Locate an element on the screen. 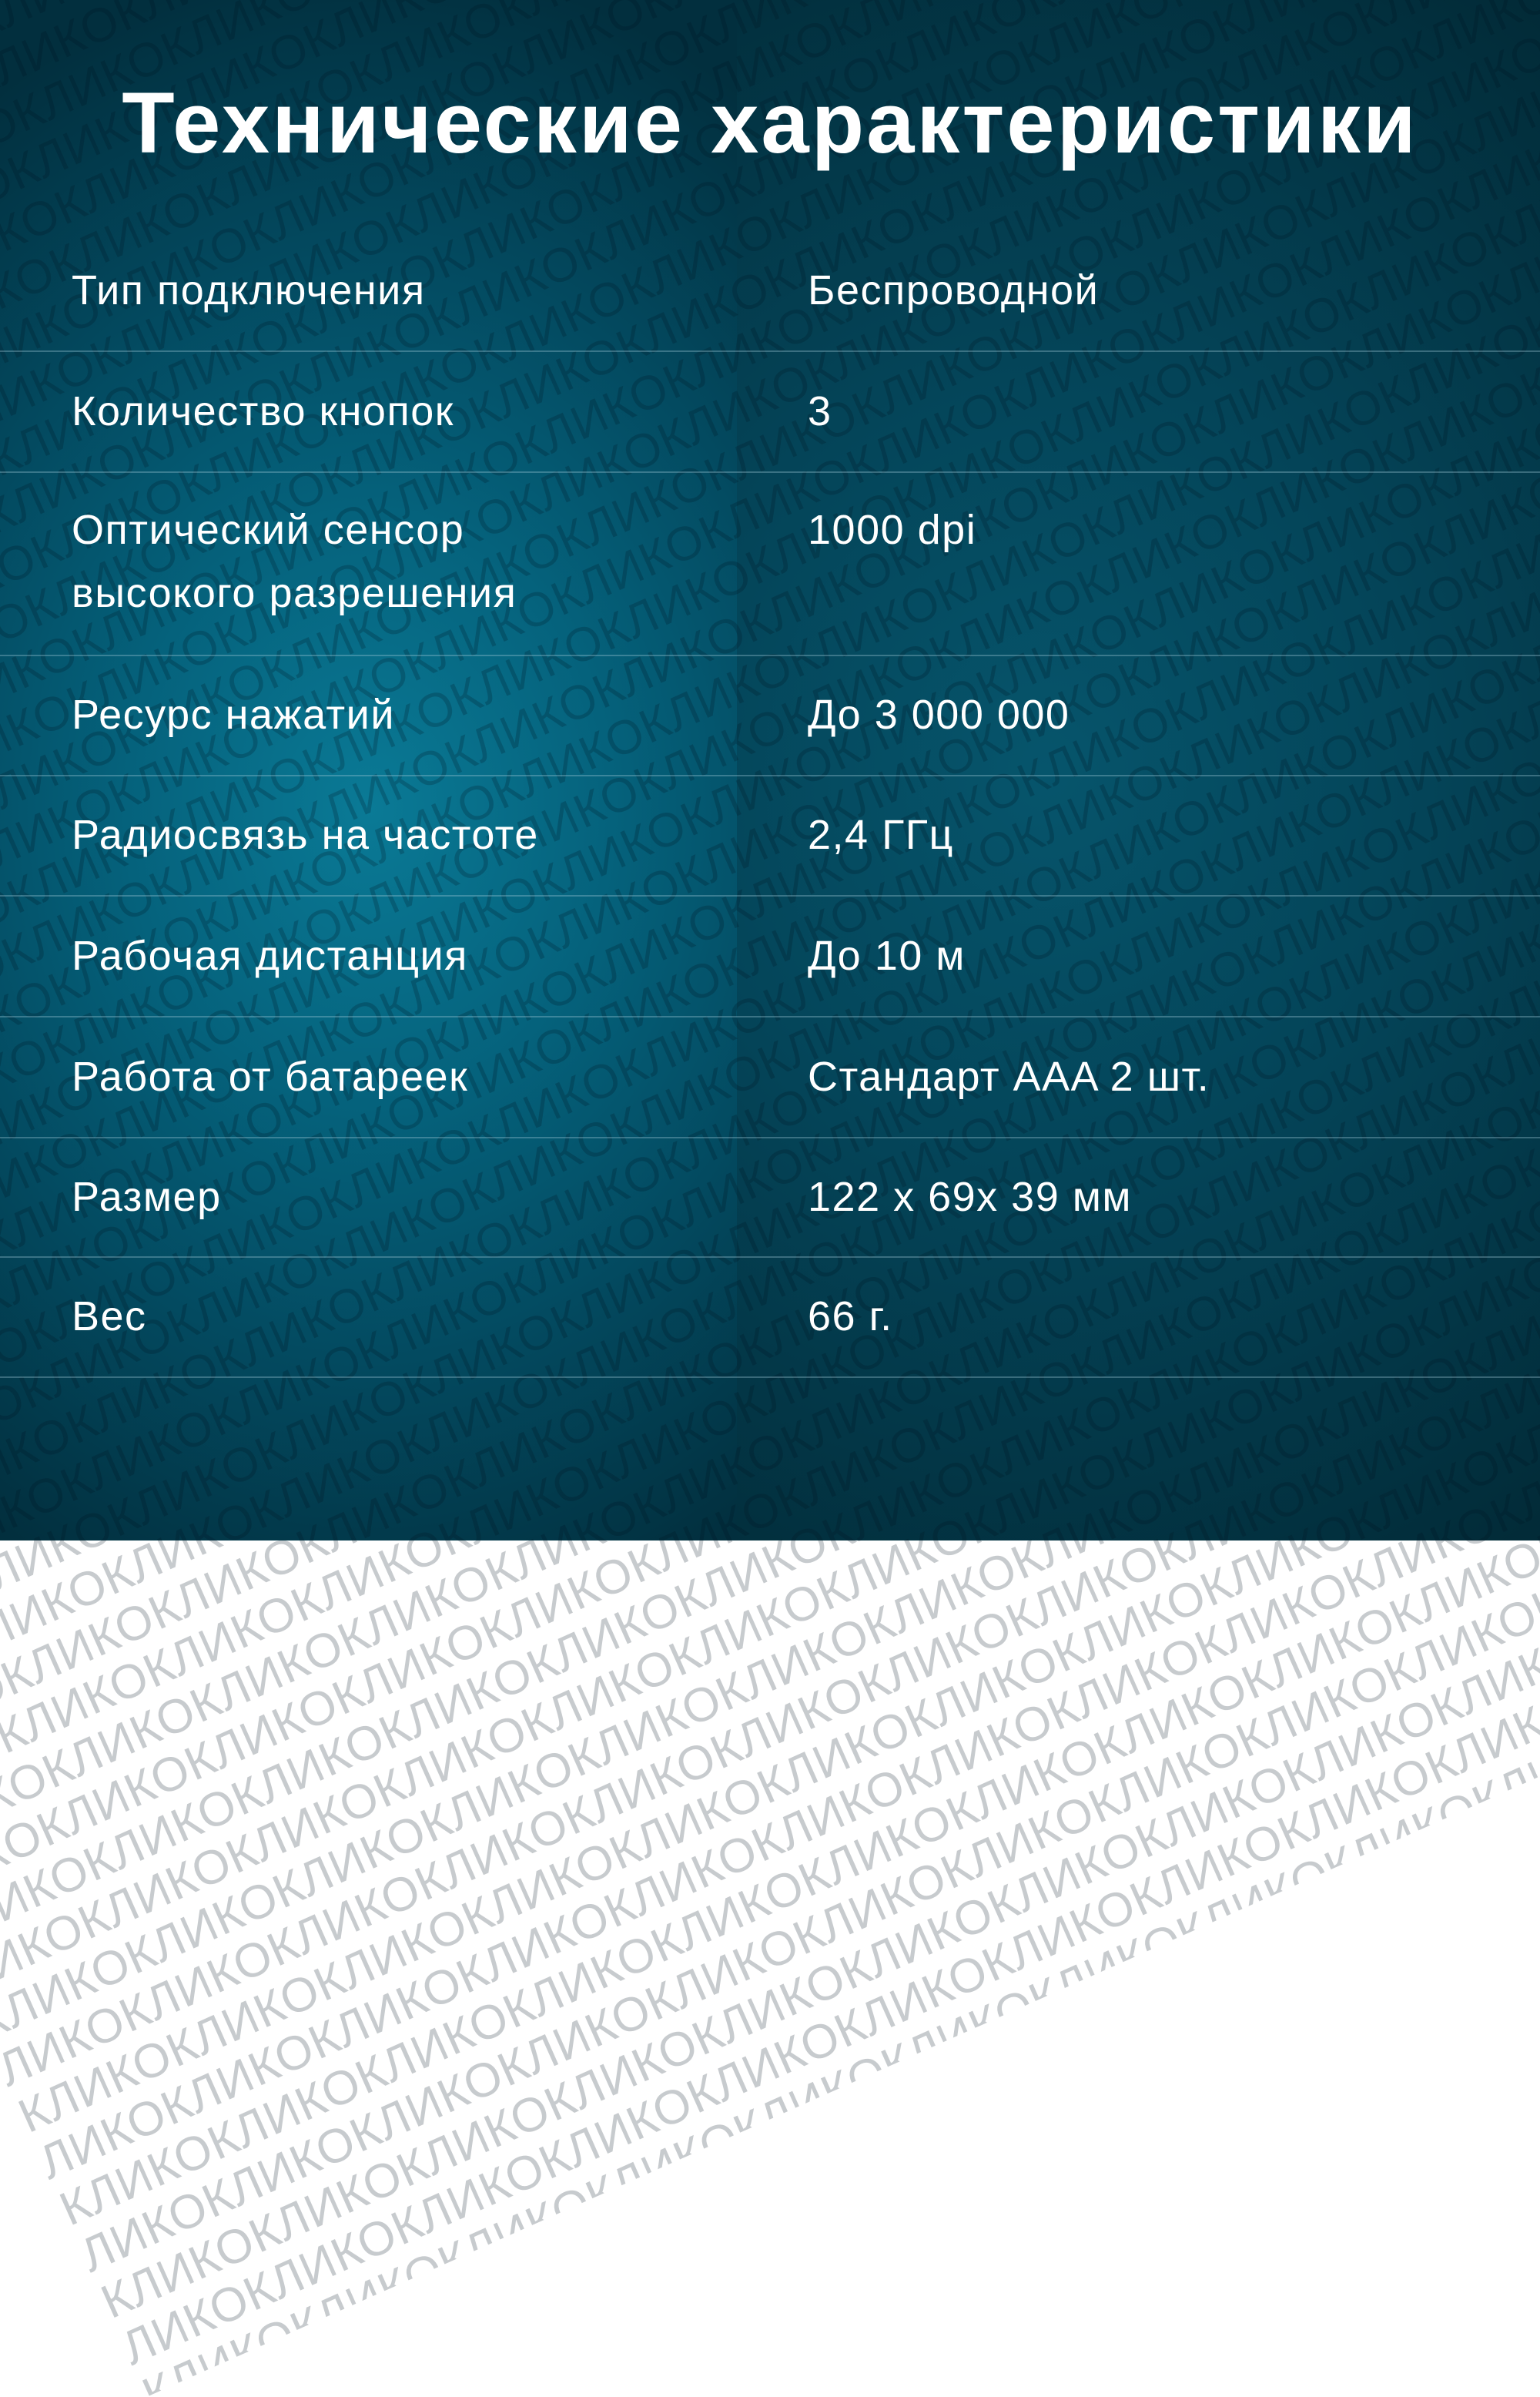 Image resolution: width=1540 pixels, height=2397 pixels. spec-label: Ресурс нажатий is located at coordinates (233, 715).